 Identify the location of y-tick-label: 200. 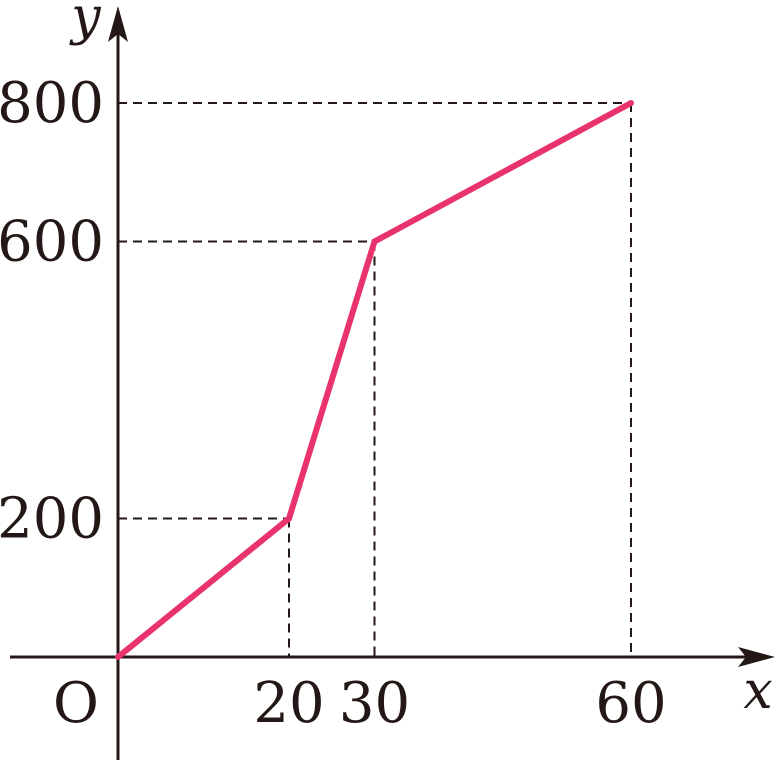
(52, 519).